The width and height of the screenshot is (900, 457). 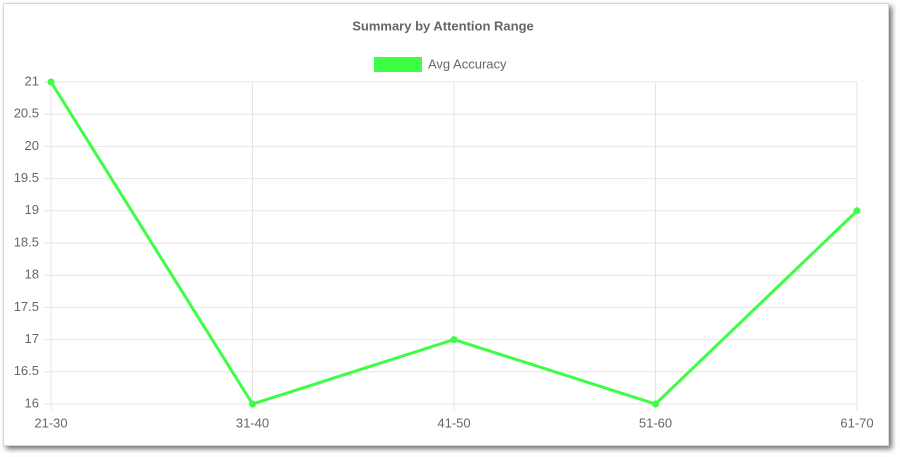 What do you see at coordinates (32, 80) in the screenshot?
I see `y-tick-label: 21` at bounding box center [32, 80].